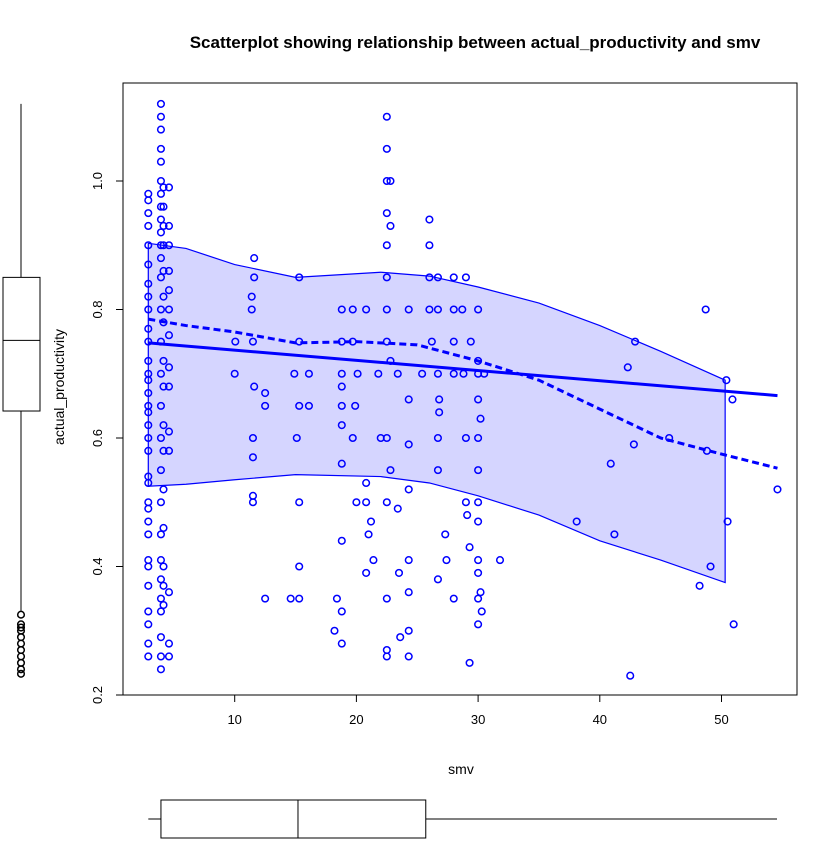 The width and height of the screenshot is (840, 845). I want to click on y-tick-label: 0.6, so click(97, 438).